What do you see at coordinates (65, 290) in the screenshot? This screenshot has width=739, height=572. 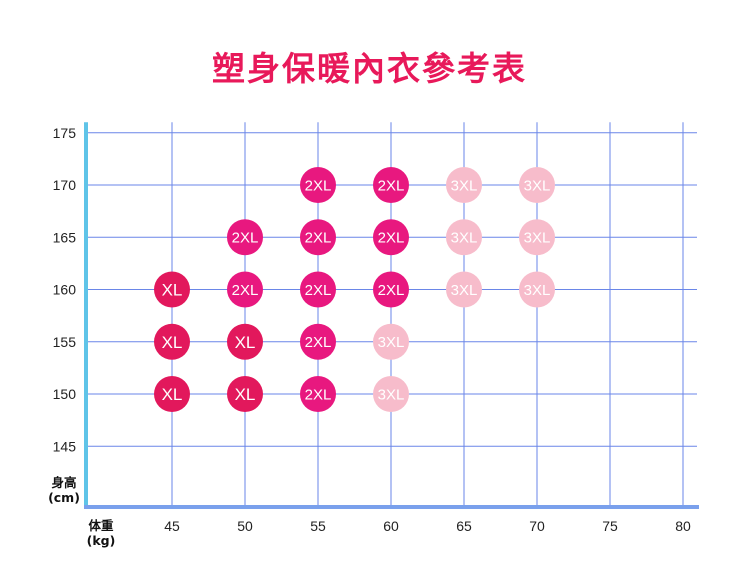 I see `y-tick-label: 160` at bounding box center [65, 290].